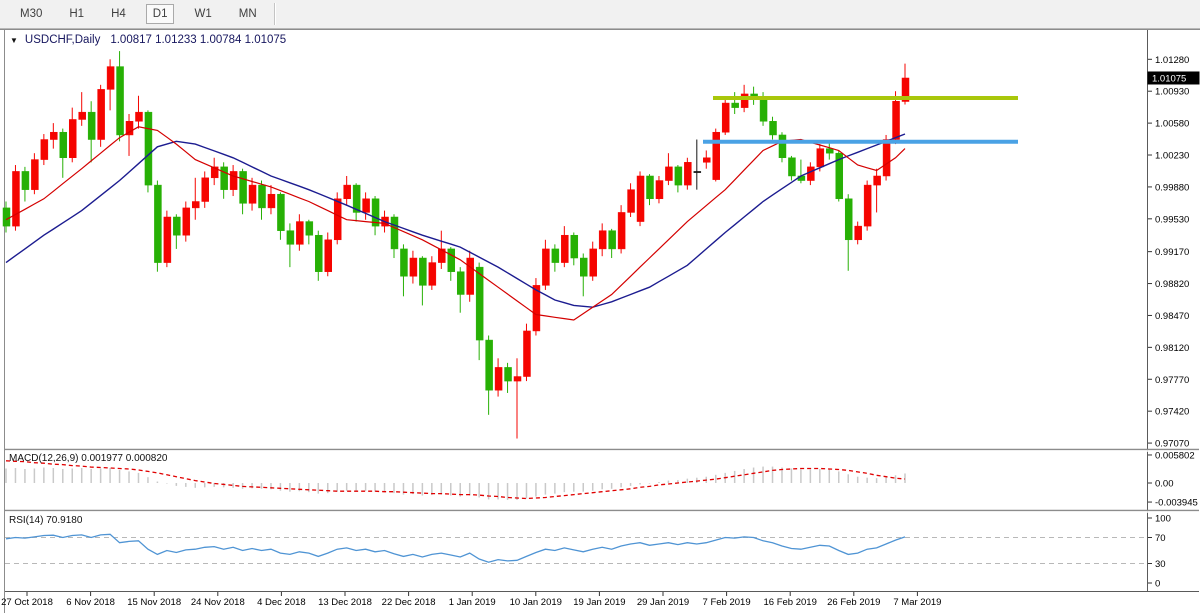 This screenshot has height=614, width=1200. I want to click on svg-text: 24 Nov 2018, so click(218, 602).